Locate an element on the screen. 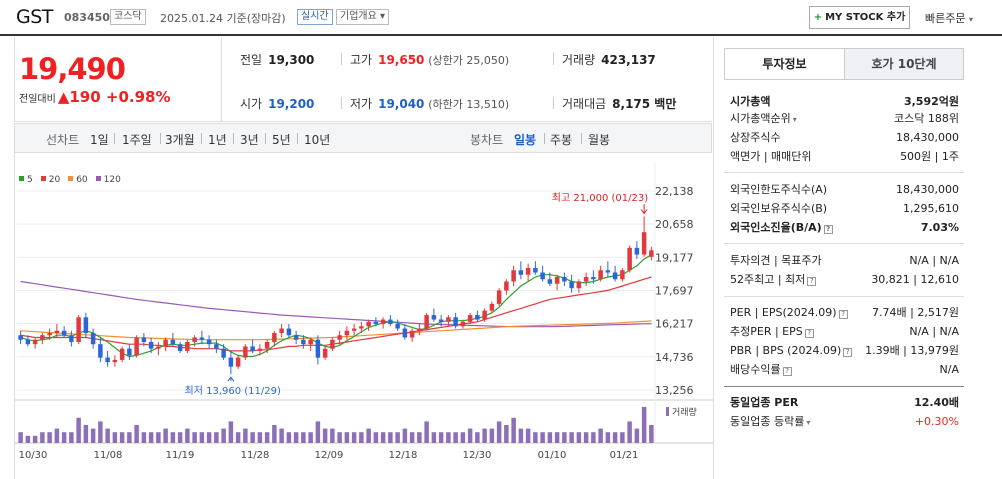 Image resolution: width=1002 pixels, height=479 pixels. plus-icon: + is located at coordinates (818, 17).